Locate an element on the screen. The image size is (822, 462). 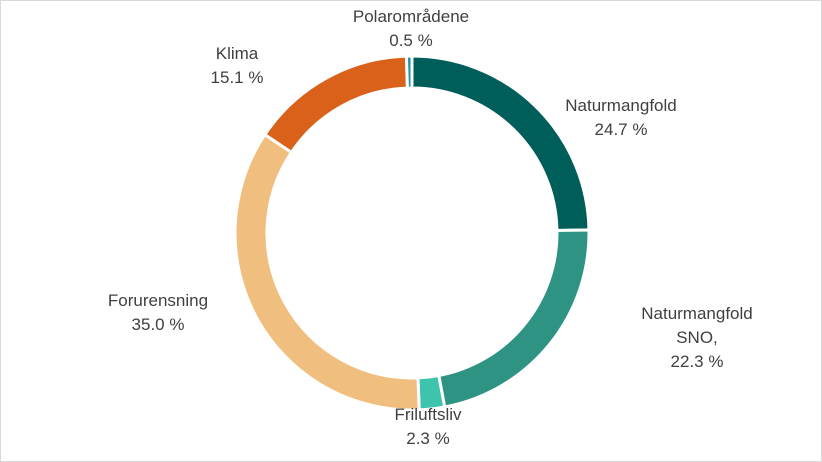
slice-label-line: 2.3 % is located at coordinates (427, 438).